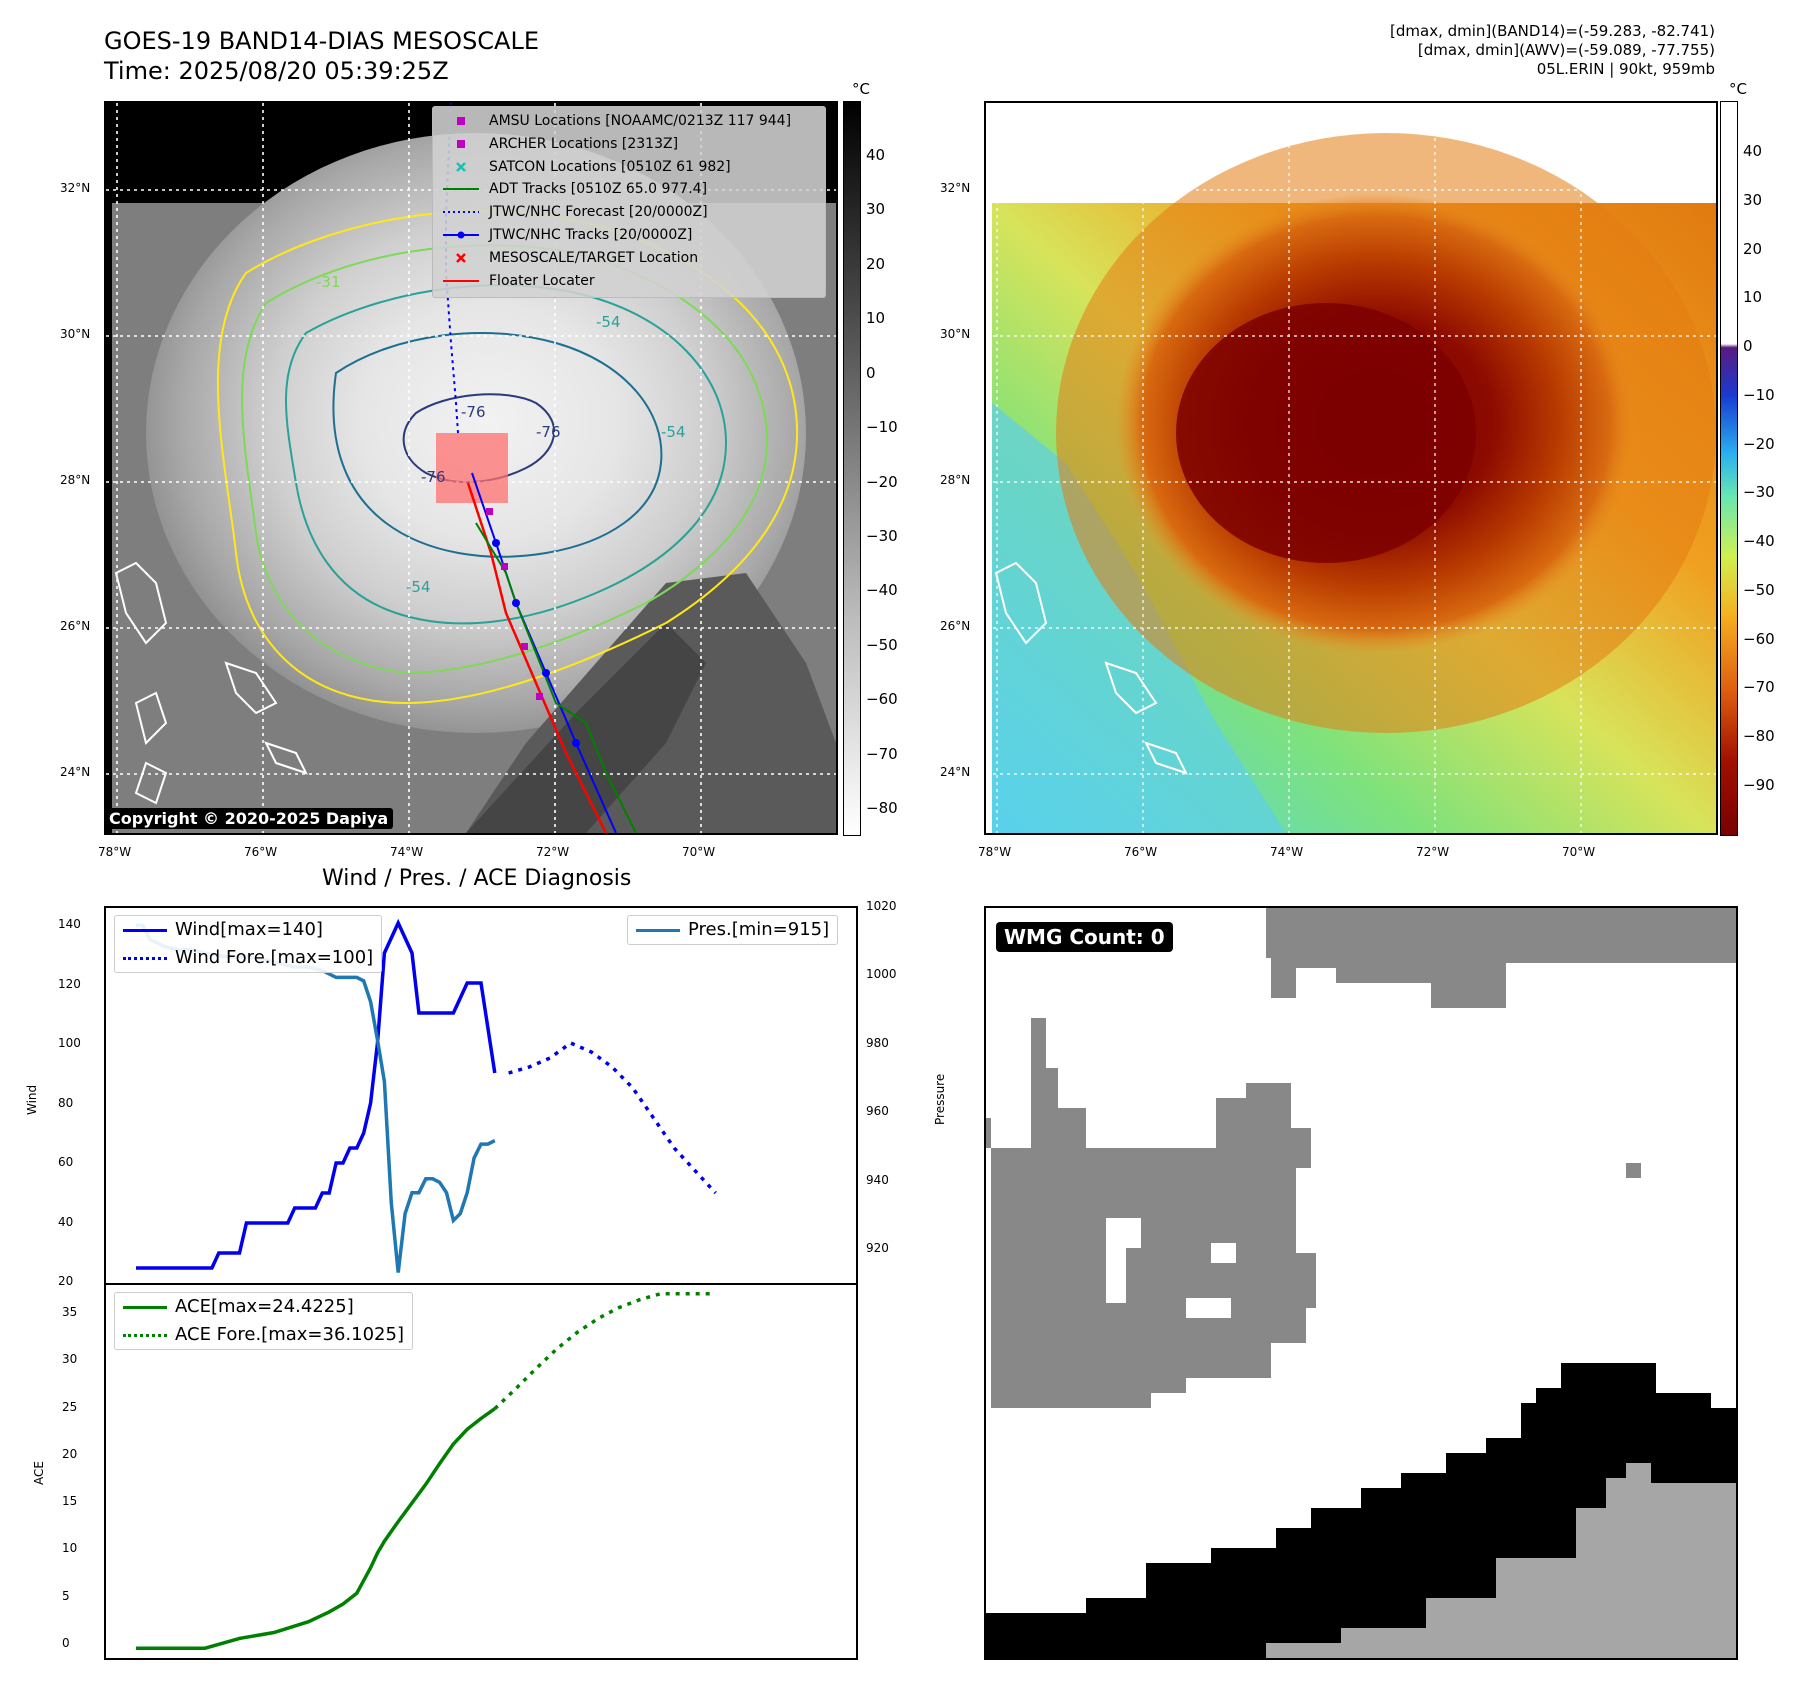 This screenshot has width=1797, height=1690. What do you see at coordinates (940, 1099) in the screenshot?
I see `pressure-axis-label: Pressure` at bounding box center [940, 1099].